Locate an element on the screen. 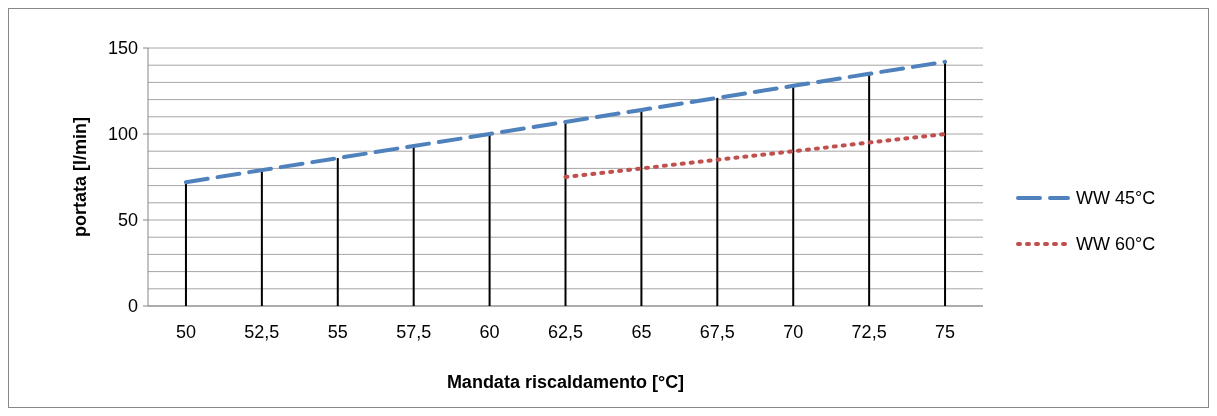 The height and width of the screenshot is (416, 1217). y-tick-label: 0 is located at coordinates (132, 306).